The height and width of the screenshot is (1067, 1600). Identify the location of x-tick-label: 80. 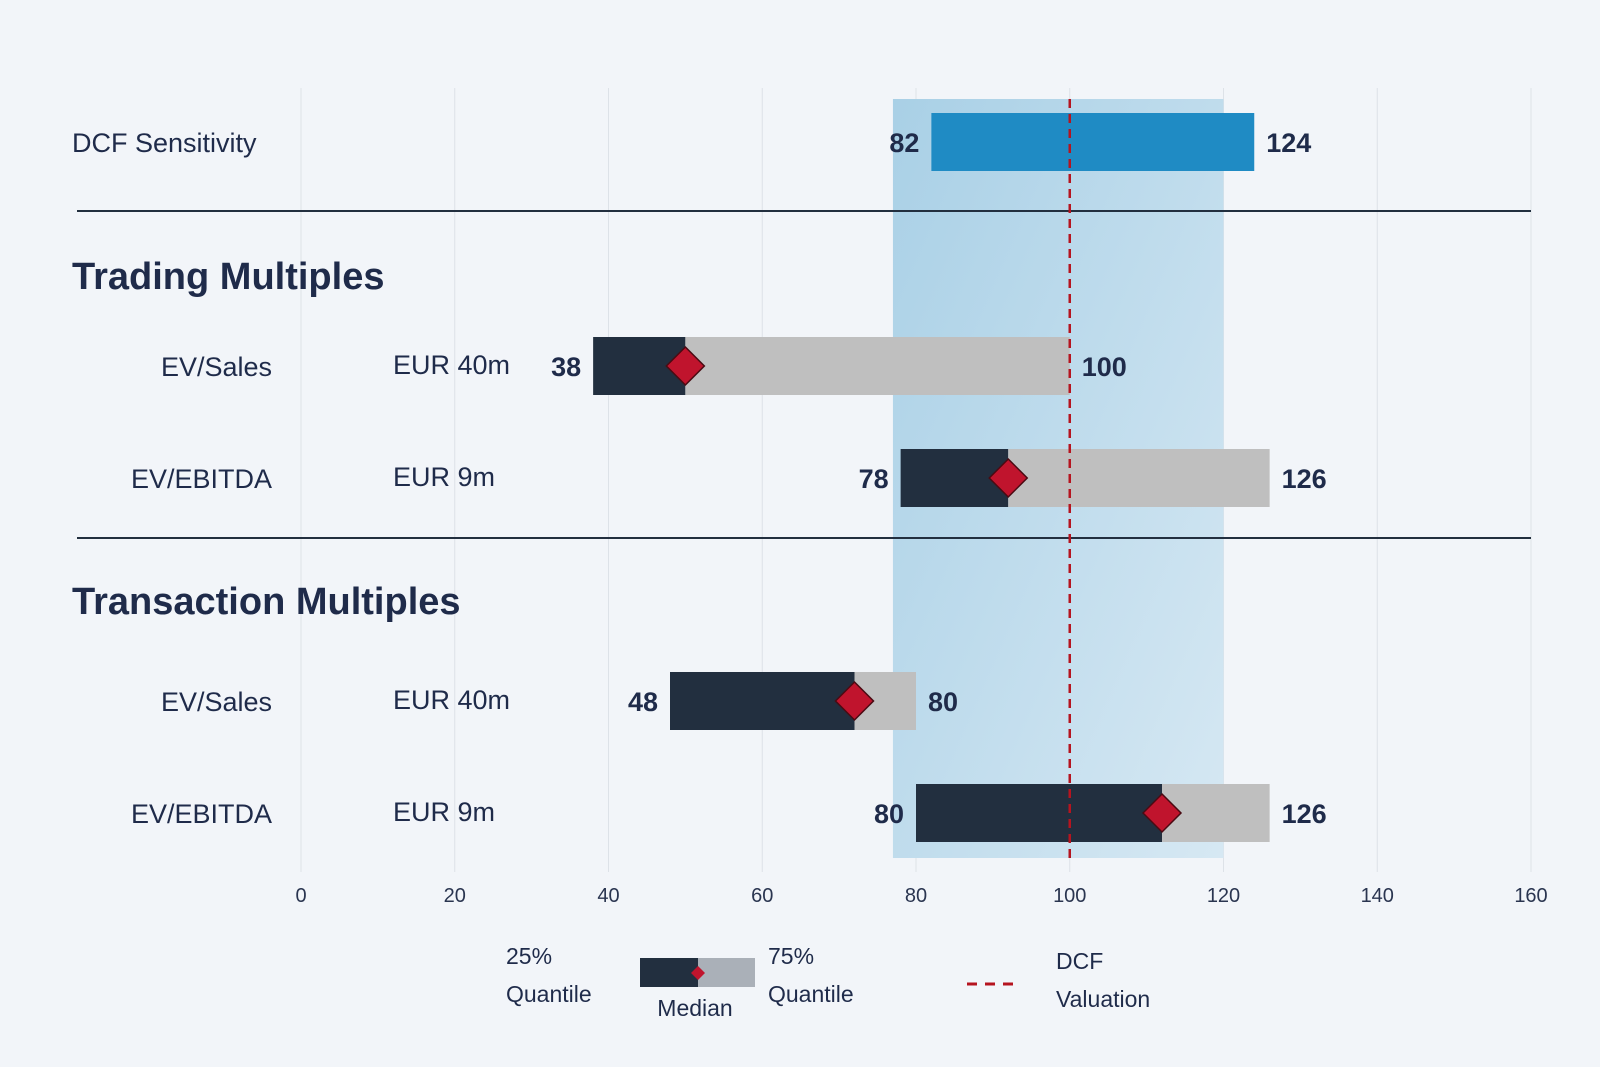
(916, 896).